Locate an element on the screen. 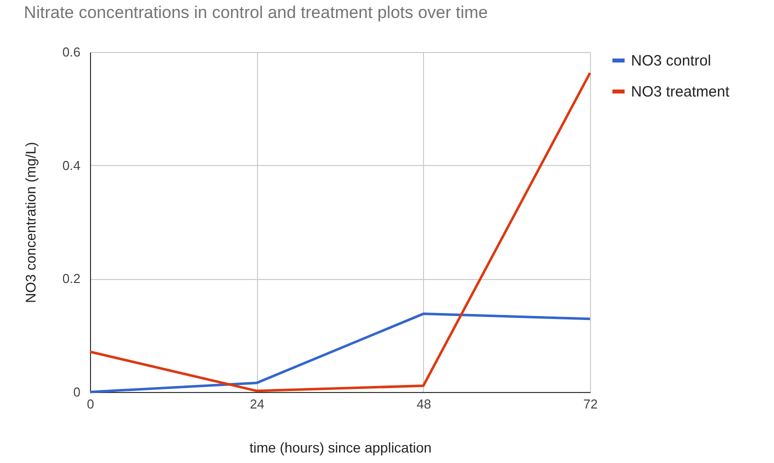 The image size is (774, 463). y-axis-title: NO3 concentration (mg/L) is located at coordinates (30, 223).